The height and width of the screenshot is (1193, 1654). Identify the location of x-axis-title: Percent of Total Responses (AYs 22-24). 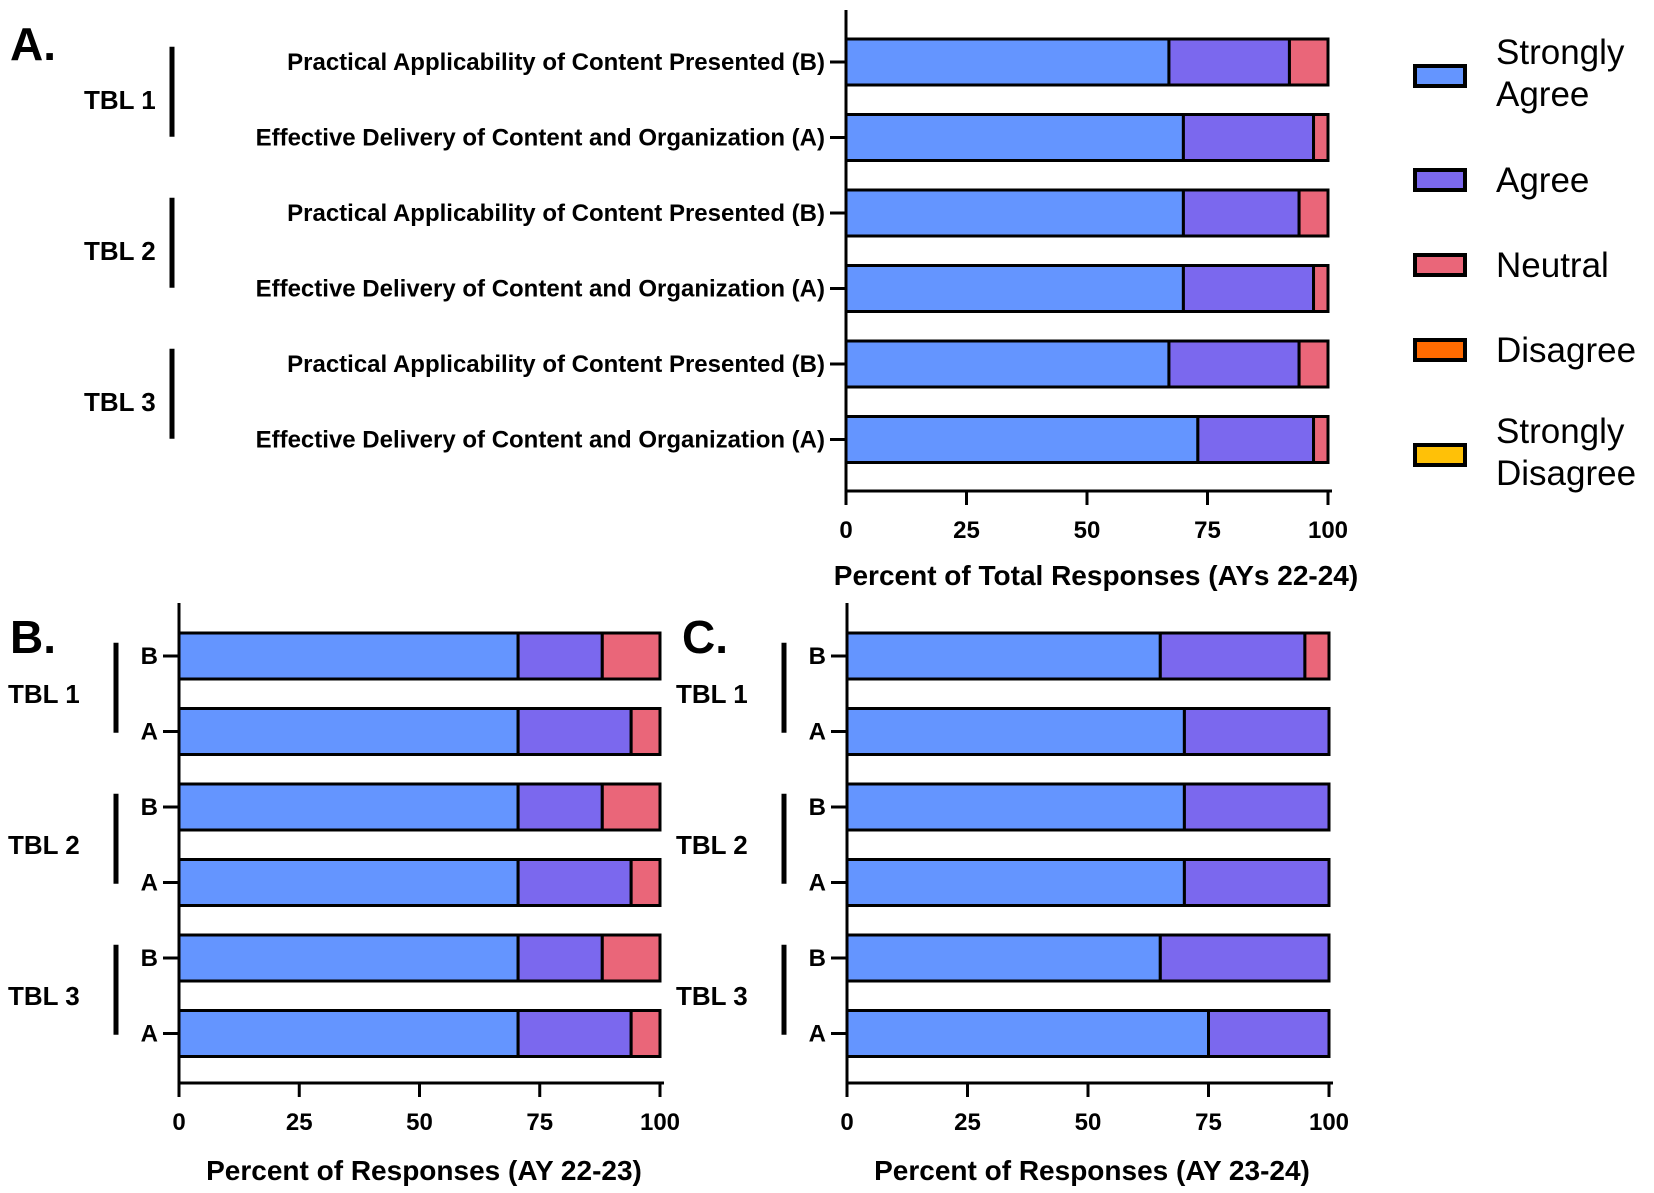
(1096, 575).